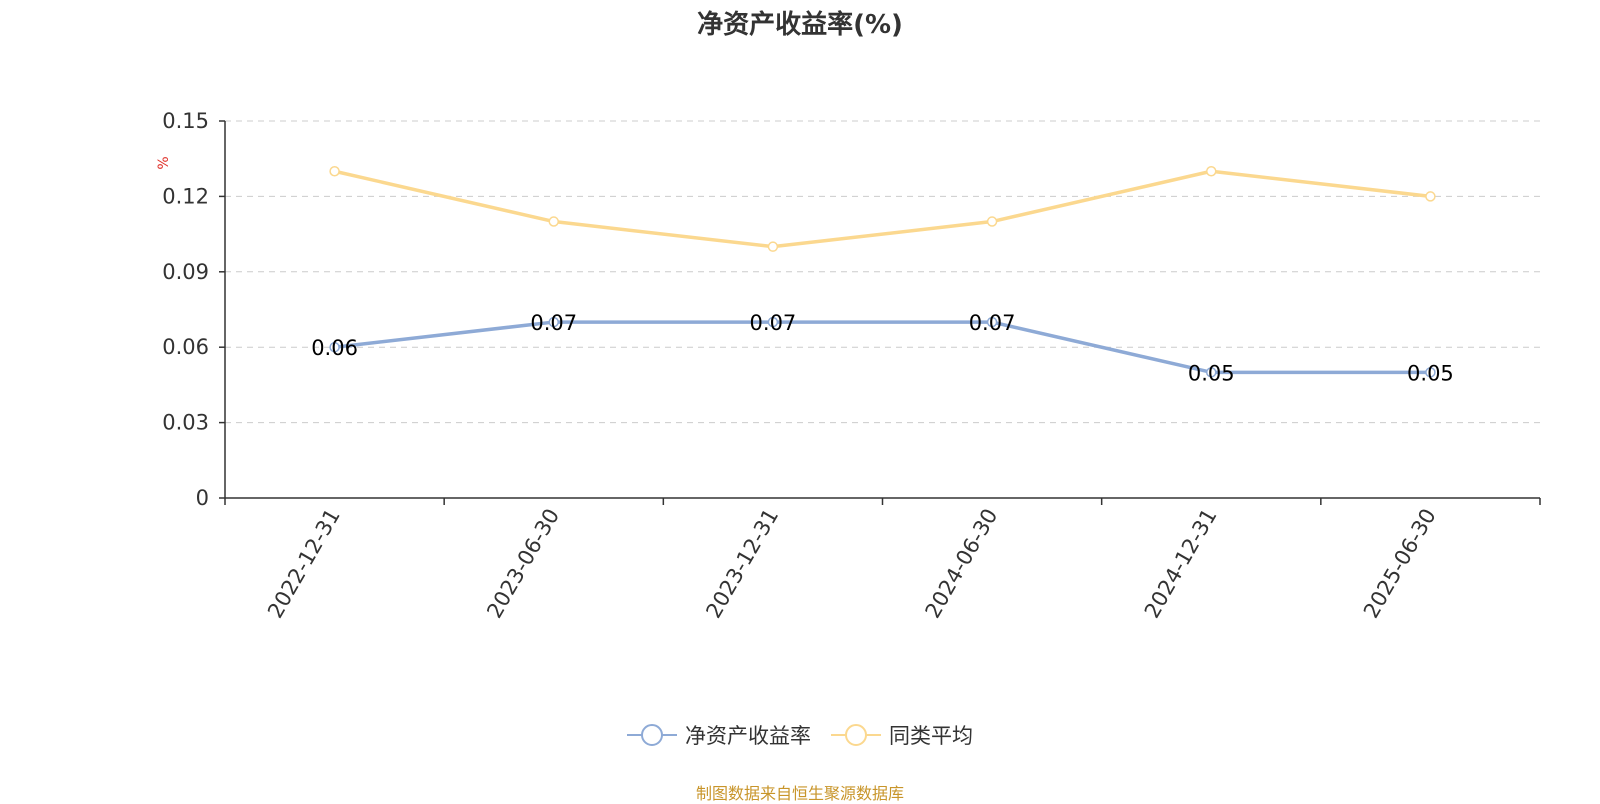  I want to click on data-labels: 0.06 0.07 0.07 0.07 0.05 0.05, so click(882, 348).